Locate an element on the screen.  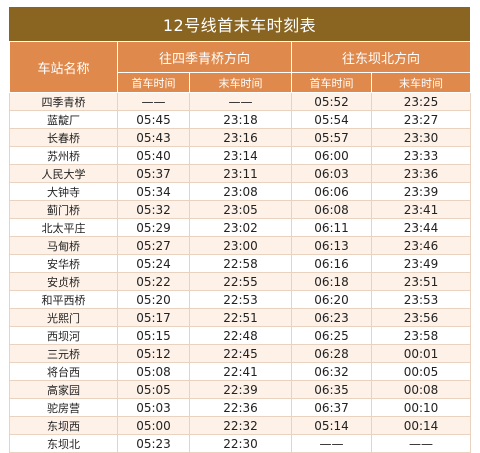
last-train-time-cell: 23:05 is located at coordinates (240, 209).